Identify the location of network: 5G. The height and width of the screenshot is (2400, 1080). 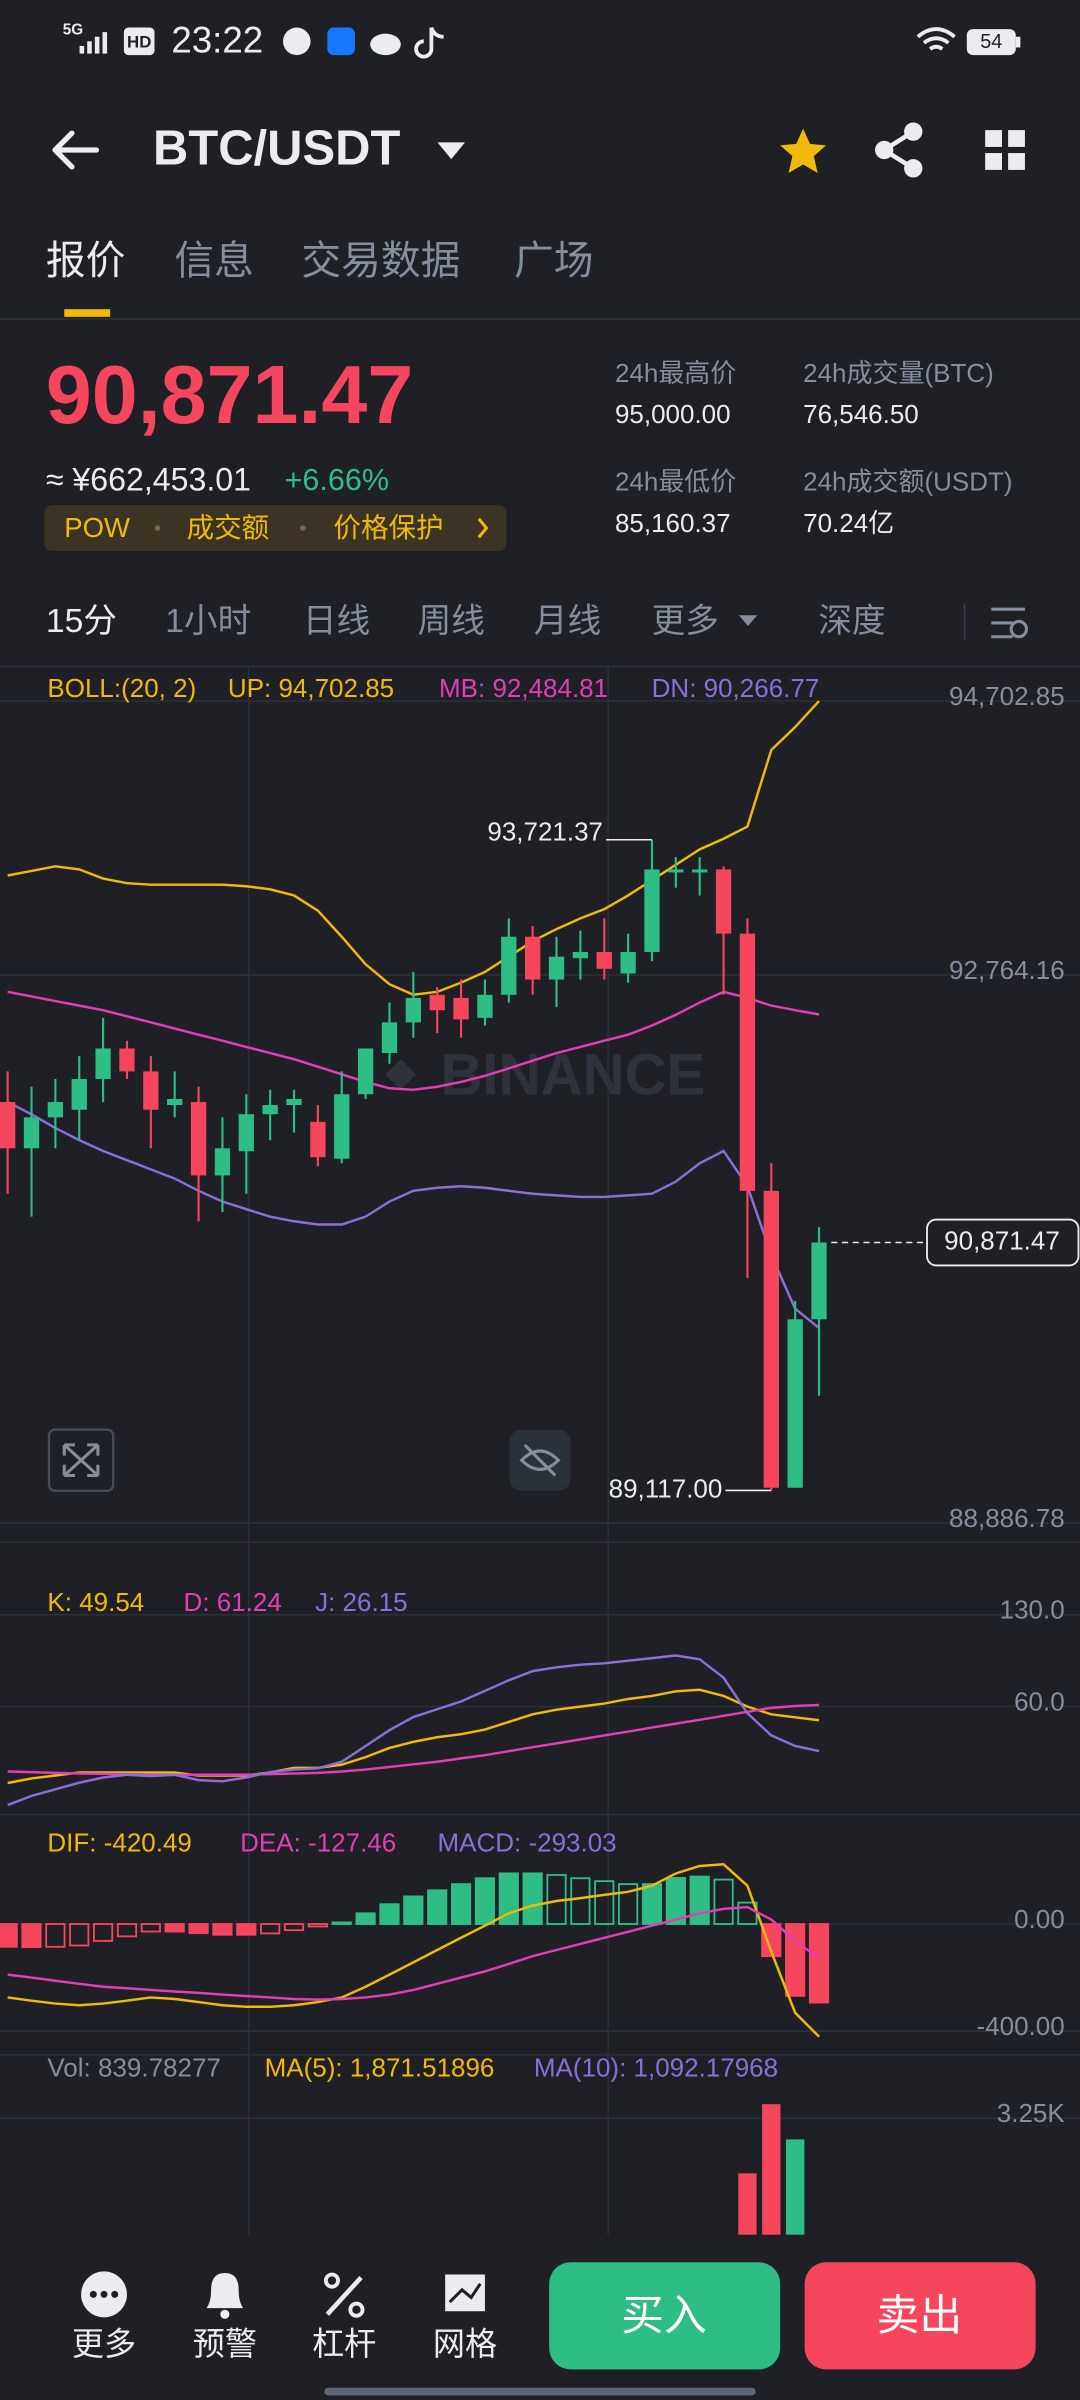
(73, 30).